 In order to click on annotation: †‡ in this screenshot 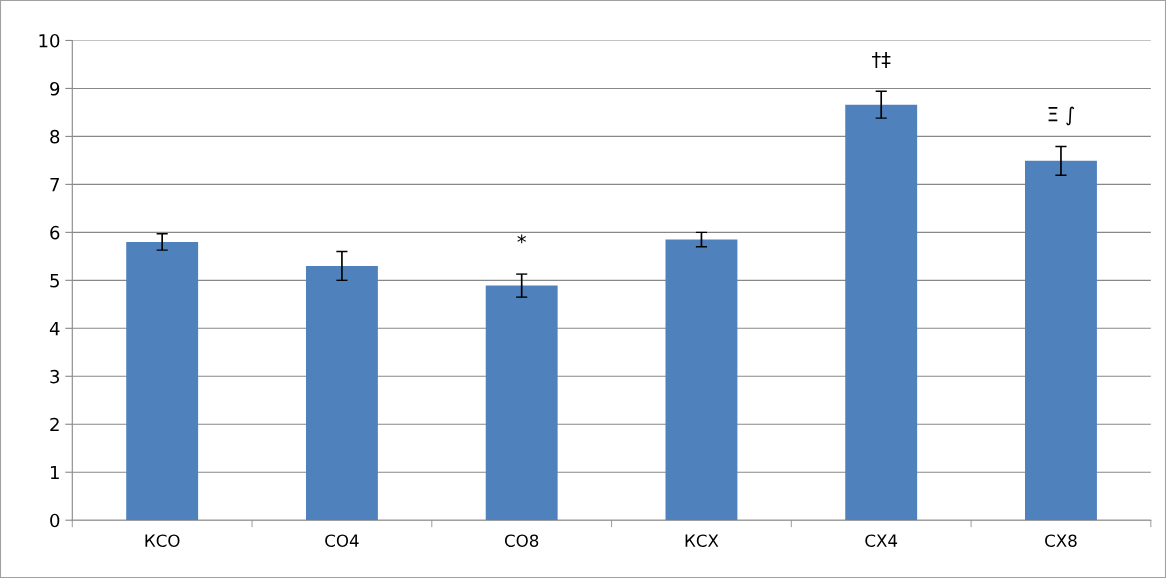, I will do `click(881, 59)`.